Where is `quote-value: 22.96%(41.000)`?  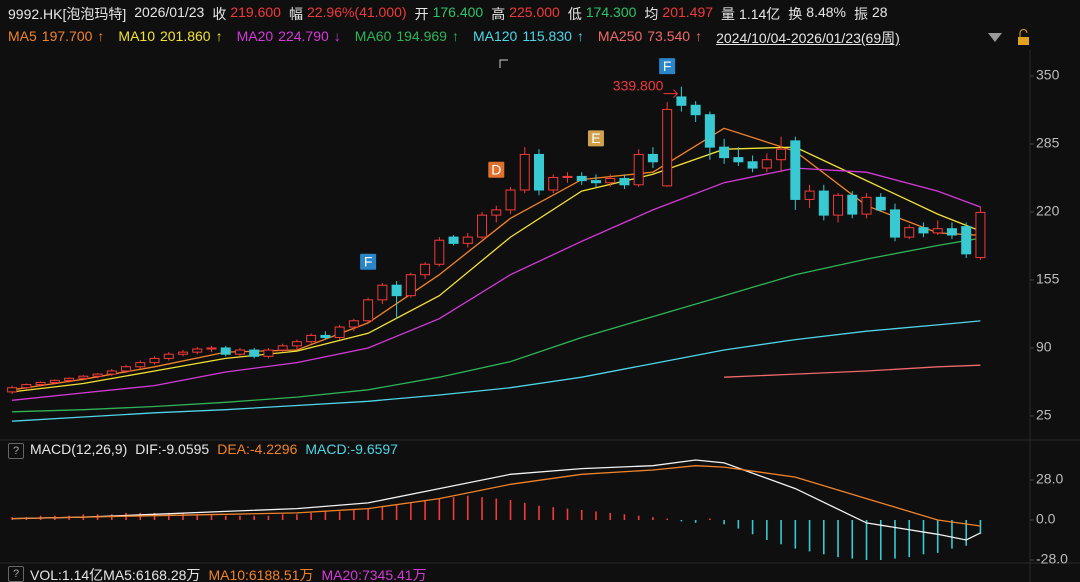 quote-value: 22.96%(41.000) is located at coordinates (356, 12).